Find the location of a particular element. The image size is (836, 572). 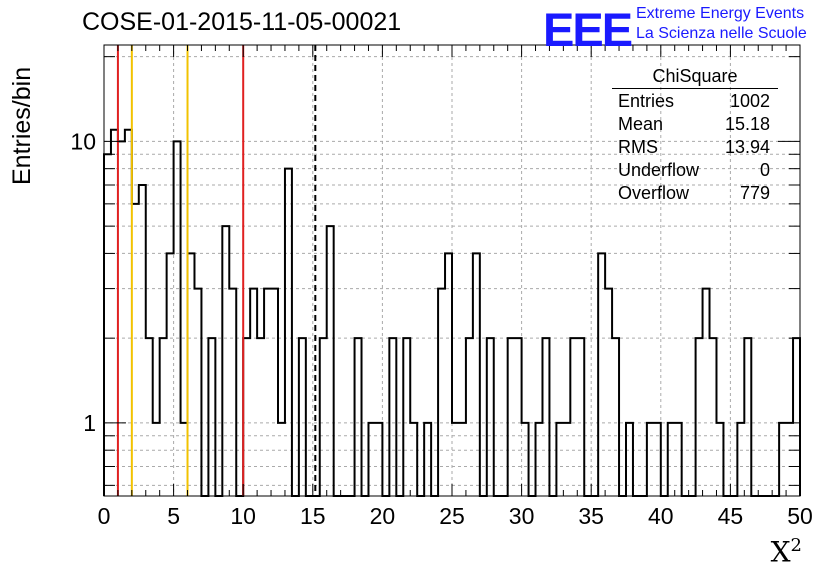

y-tick-label: 10 is located at coordinates (83, 141).